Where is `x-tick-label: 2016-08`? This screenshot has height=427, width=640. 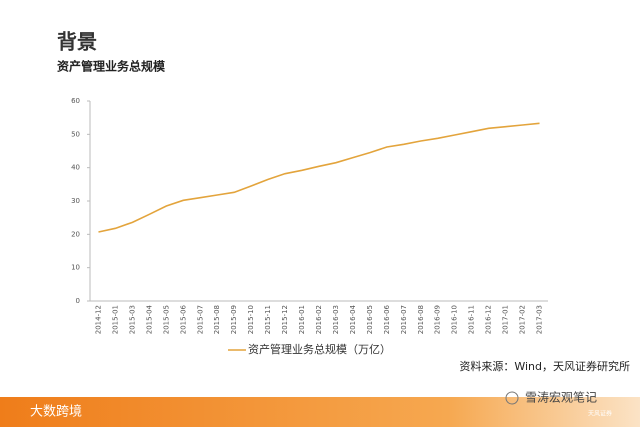
x-tick-label: 2016-08 is located at coordinates (421, 319).